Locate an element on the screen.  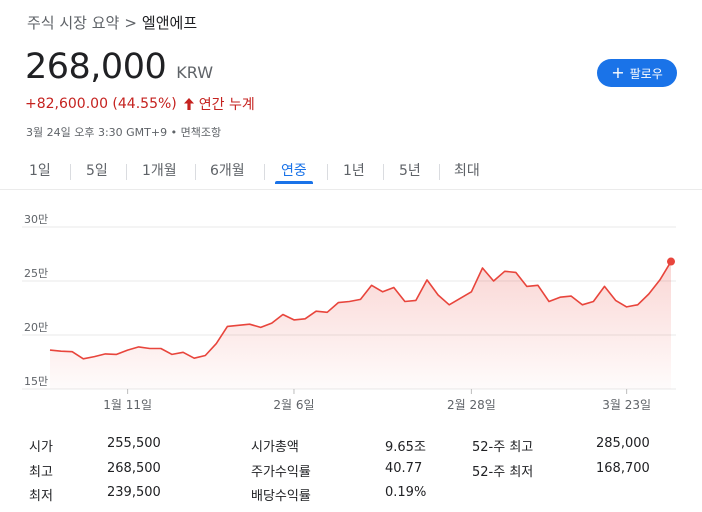
tabs-divider is located at coordinates (351, 189).